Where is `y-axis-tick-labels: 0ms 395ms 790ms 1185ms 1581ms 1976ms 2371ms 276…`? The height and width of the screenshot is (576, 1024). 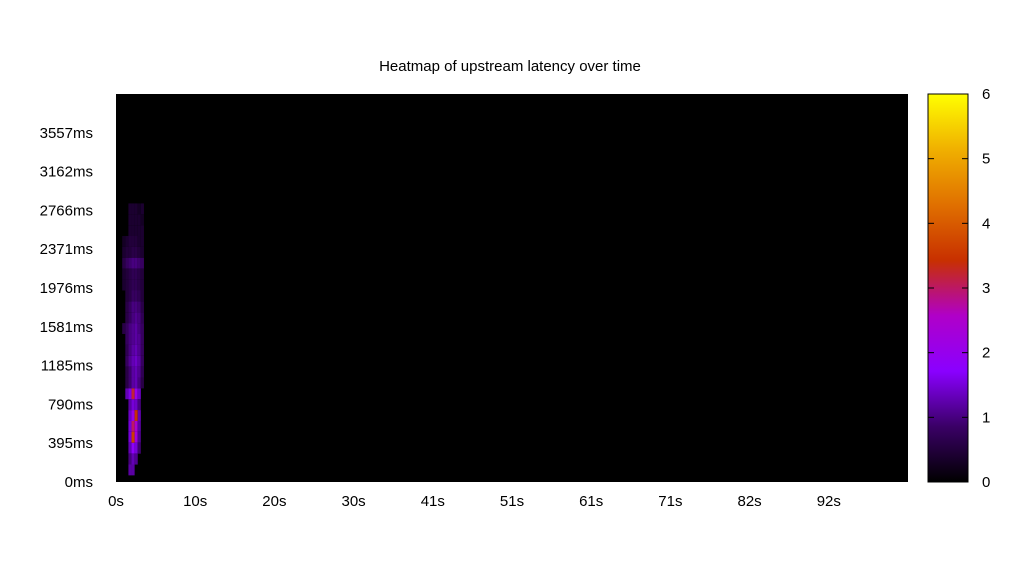
y-axis-tick-labels: 0ms 395ms 790ms 1185ms 1581ms 1976ms 2371ms 276… is located at coordinates (66, 308).